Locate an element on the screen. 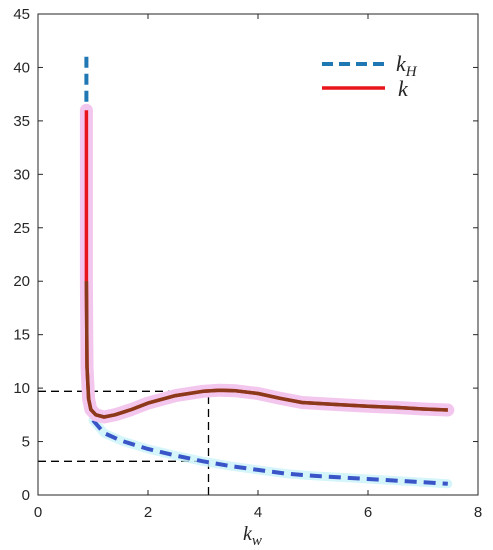  x-axis-label-sub: w is located at coordinates (257, 541).